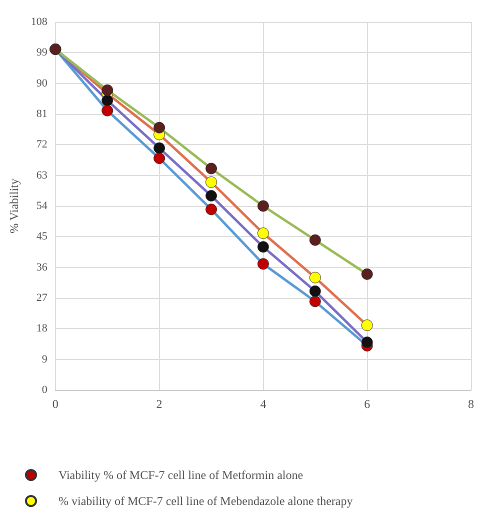 The image size is (491, 520). I want to click on y-tick-label: 18, so click(42, 328).